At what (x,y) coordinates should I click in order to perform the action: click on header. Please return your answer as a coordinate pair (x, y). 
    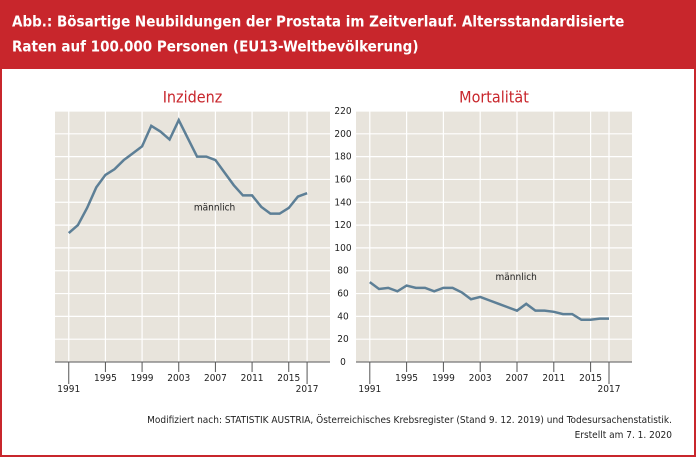
    Looking at the image, I should click on (348, 35).